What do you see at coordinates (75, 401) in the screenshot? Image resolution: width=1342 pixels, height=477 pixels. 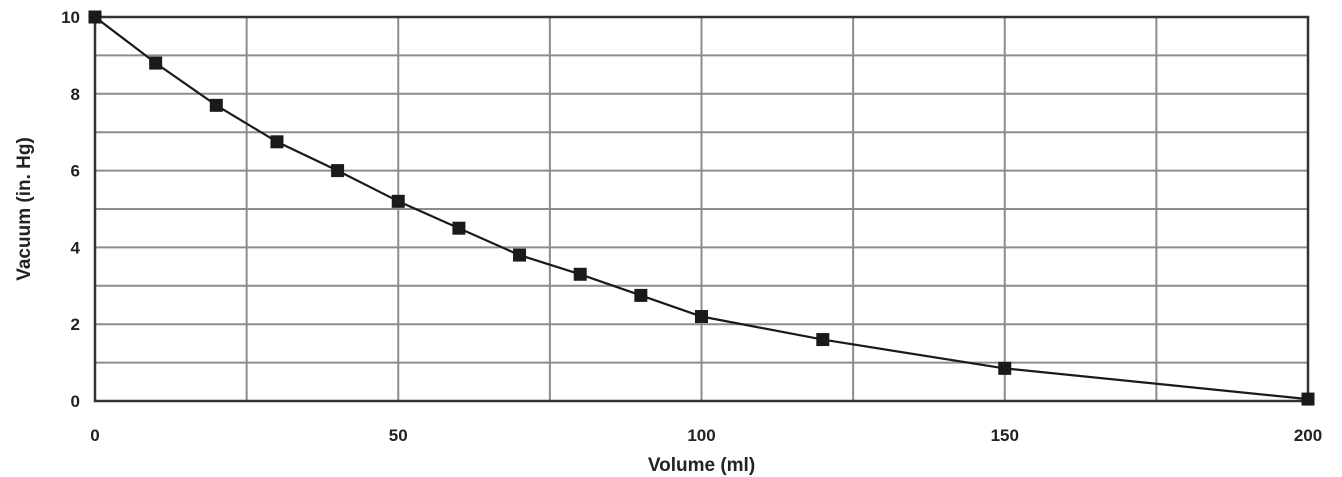 I see `y-tick-label: 0` at bounding box center [75, 401].